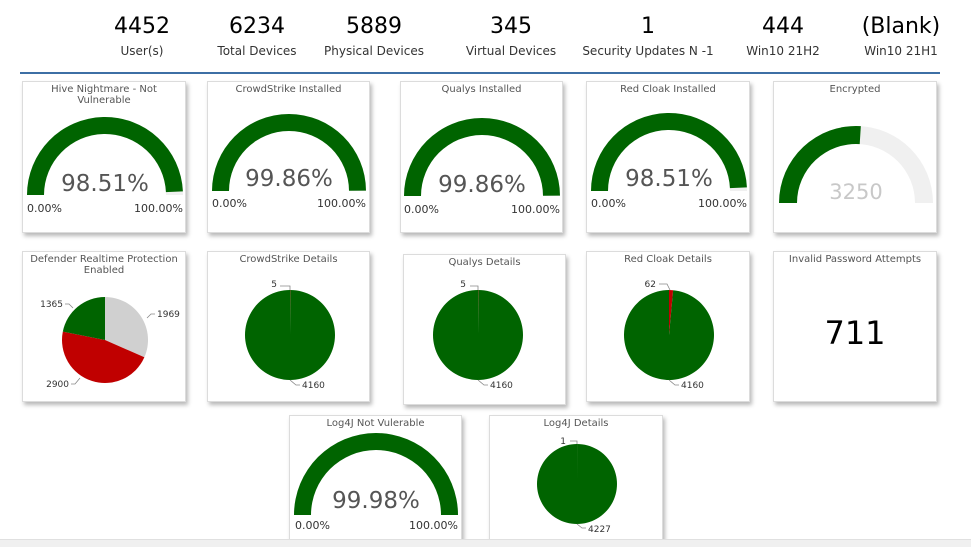 Image resolution: width=971 pixels, height=547 pixels. I want to click on kpi-value: 6234, so click(257, 27).